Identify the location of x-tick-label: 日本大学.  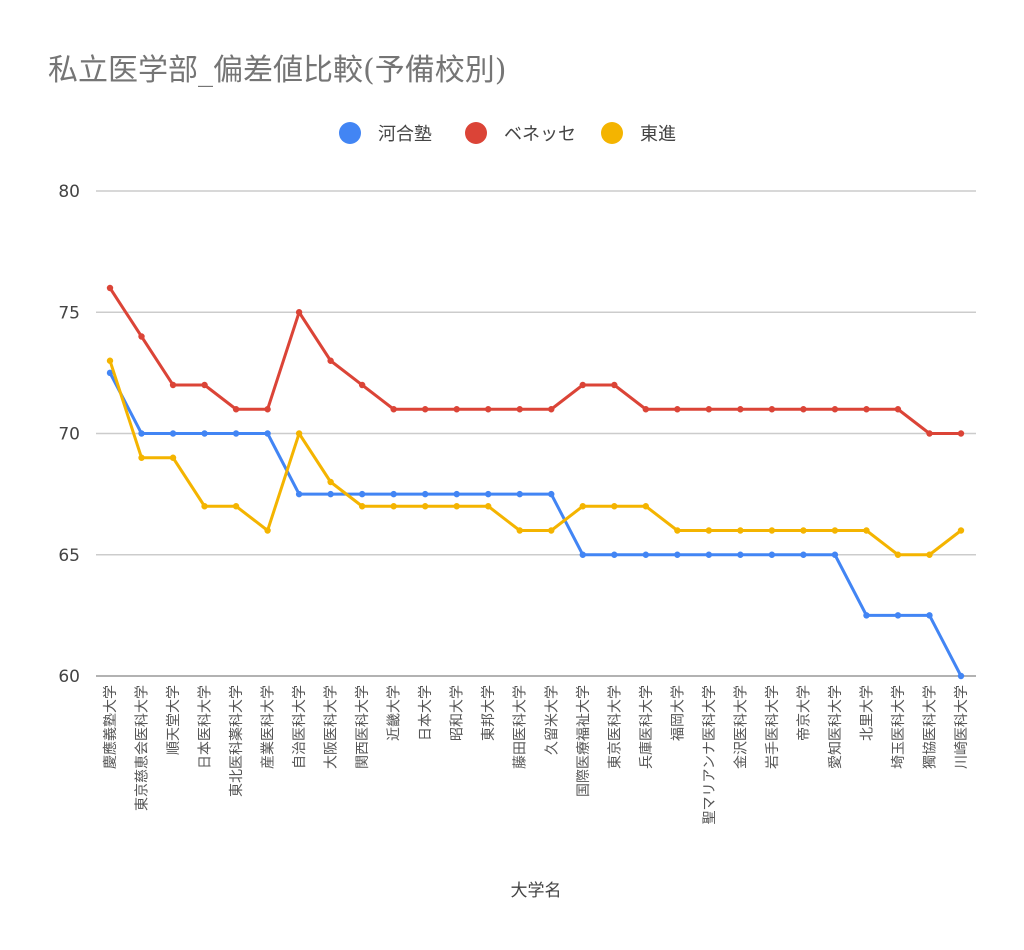
(426, 713).